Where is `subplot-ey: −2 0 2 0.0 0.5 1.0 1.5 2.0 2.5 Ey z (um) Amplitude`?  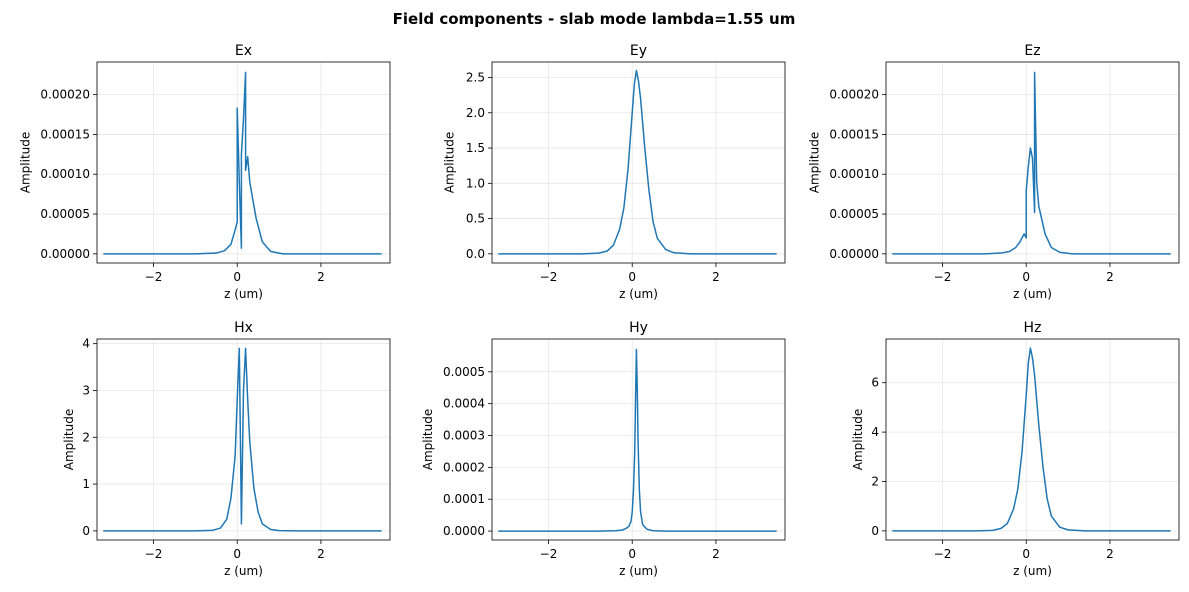
subplot-ey: −2 0 2 0.0 0.5 1.0 1.5 2.0 2.5 Ey z (um) Amplitude is located at coordinates (614, 172).